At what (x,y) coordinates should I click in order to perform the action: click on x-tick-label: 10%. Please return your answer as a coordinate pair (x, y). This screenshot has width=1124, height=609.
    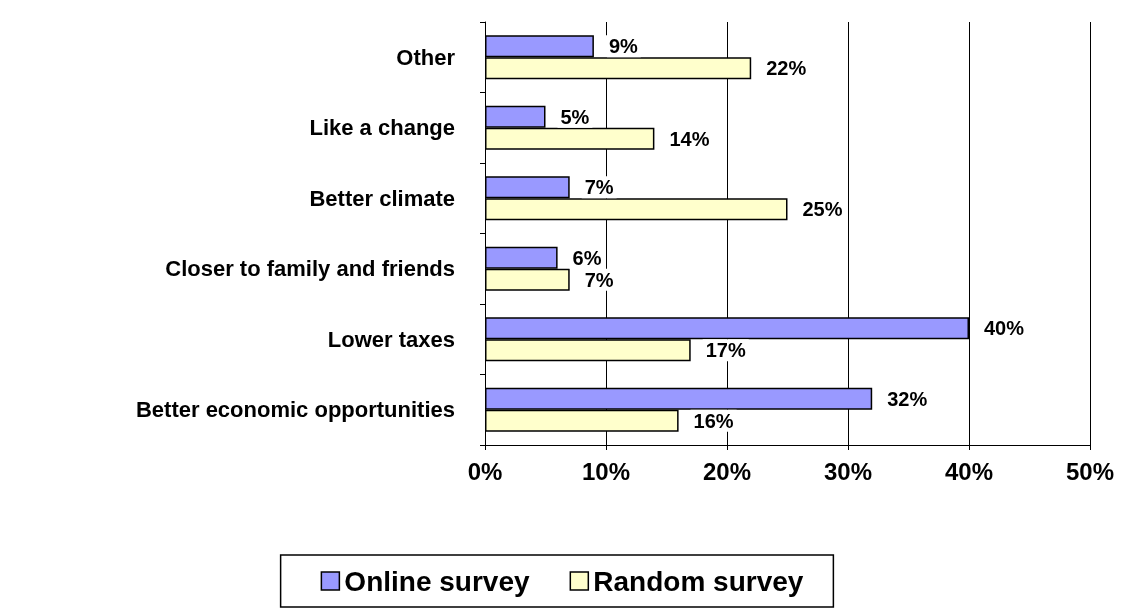
    Looking at the image, I should click on (606, 471).